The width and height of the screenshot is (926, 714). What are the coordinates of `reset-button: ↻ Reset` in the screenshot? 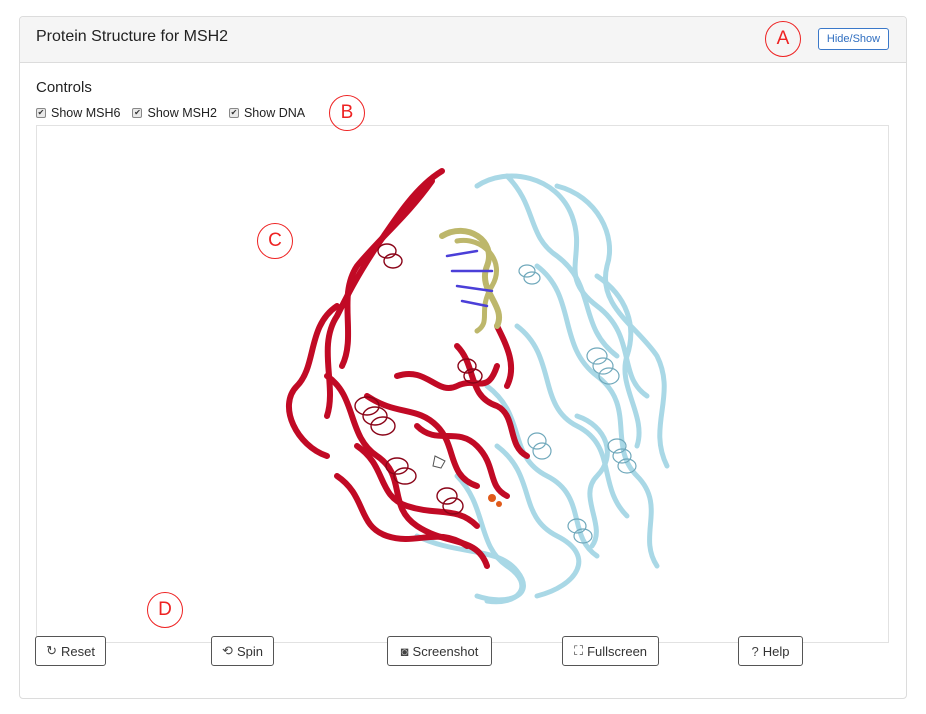 It's located at (70, 651).